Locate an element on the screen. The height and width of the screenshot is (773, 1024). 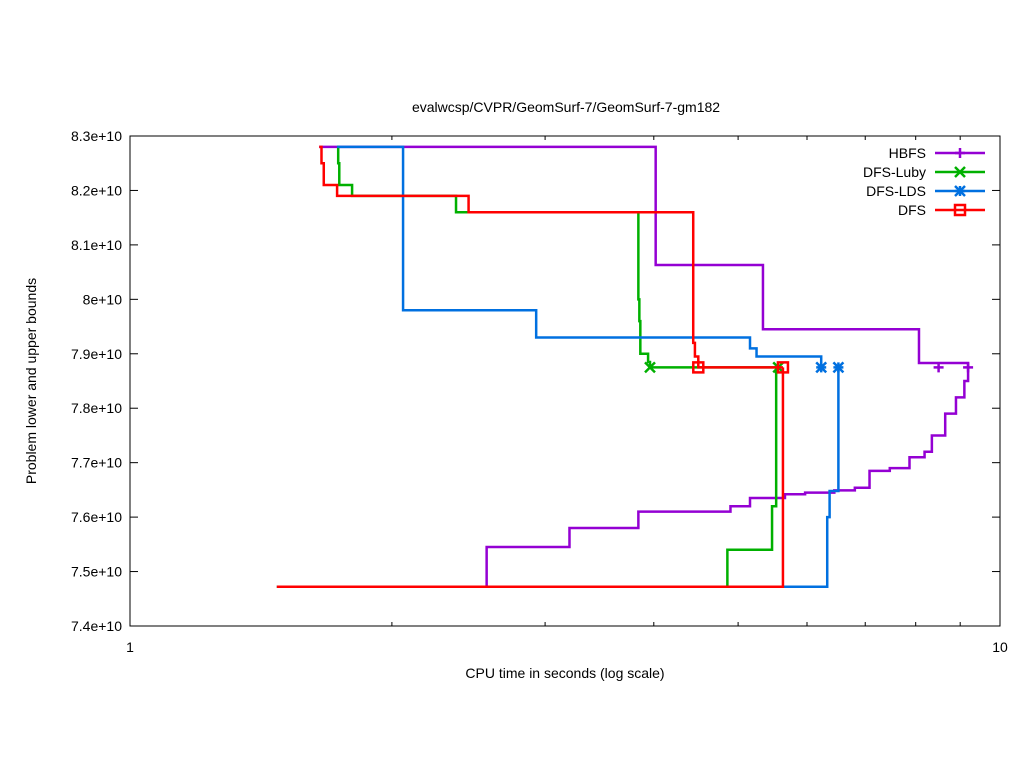
x-axis-label: CPU time in seconds (log scale) is located at coordinates (564, 673).